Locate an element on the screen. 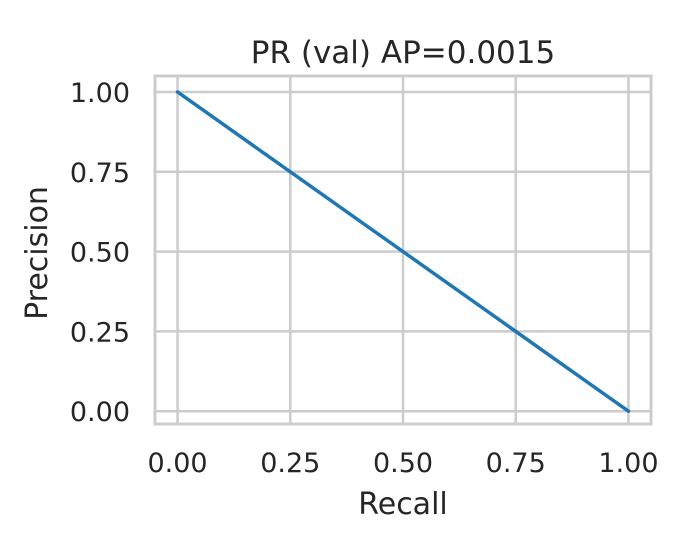 The width and height of the screenshot is (700, 560). y-tick-label: 1.00 is located at coordinates (100, 93).